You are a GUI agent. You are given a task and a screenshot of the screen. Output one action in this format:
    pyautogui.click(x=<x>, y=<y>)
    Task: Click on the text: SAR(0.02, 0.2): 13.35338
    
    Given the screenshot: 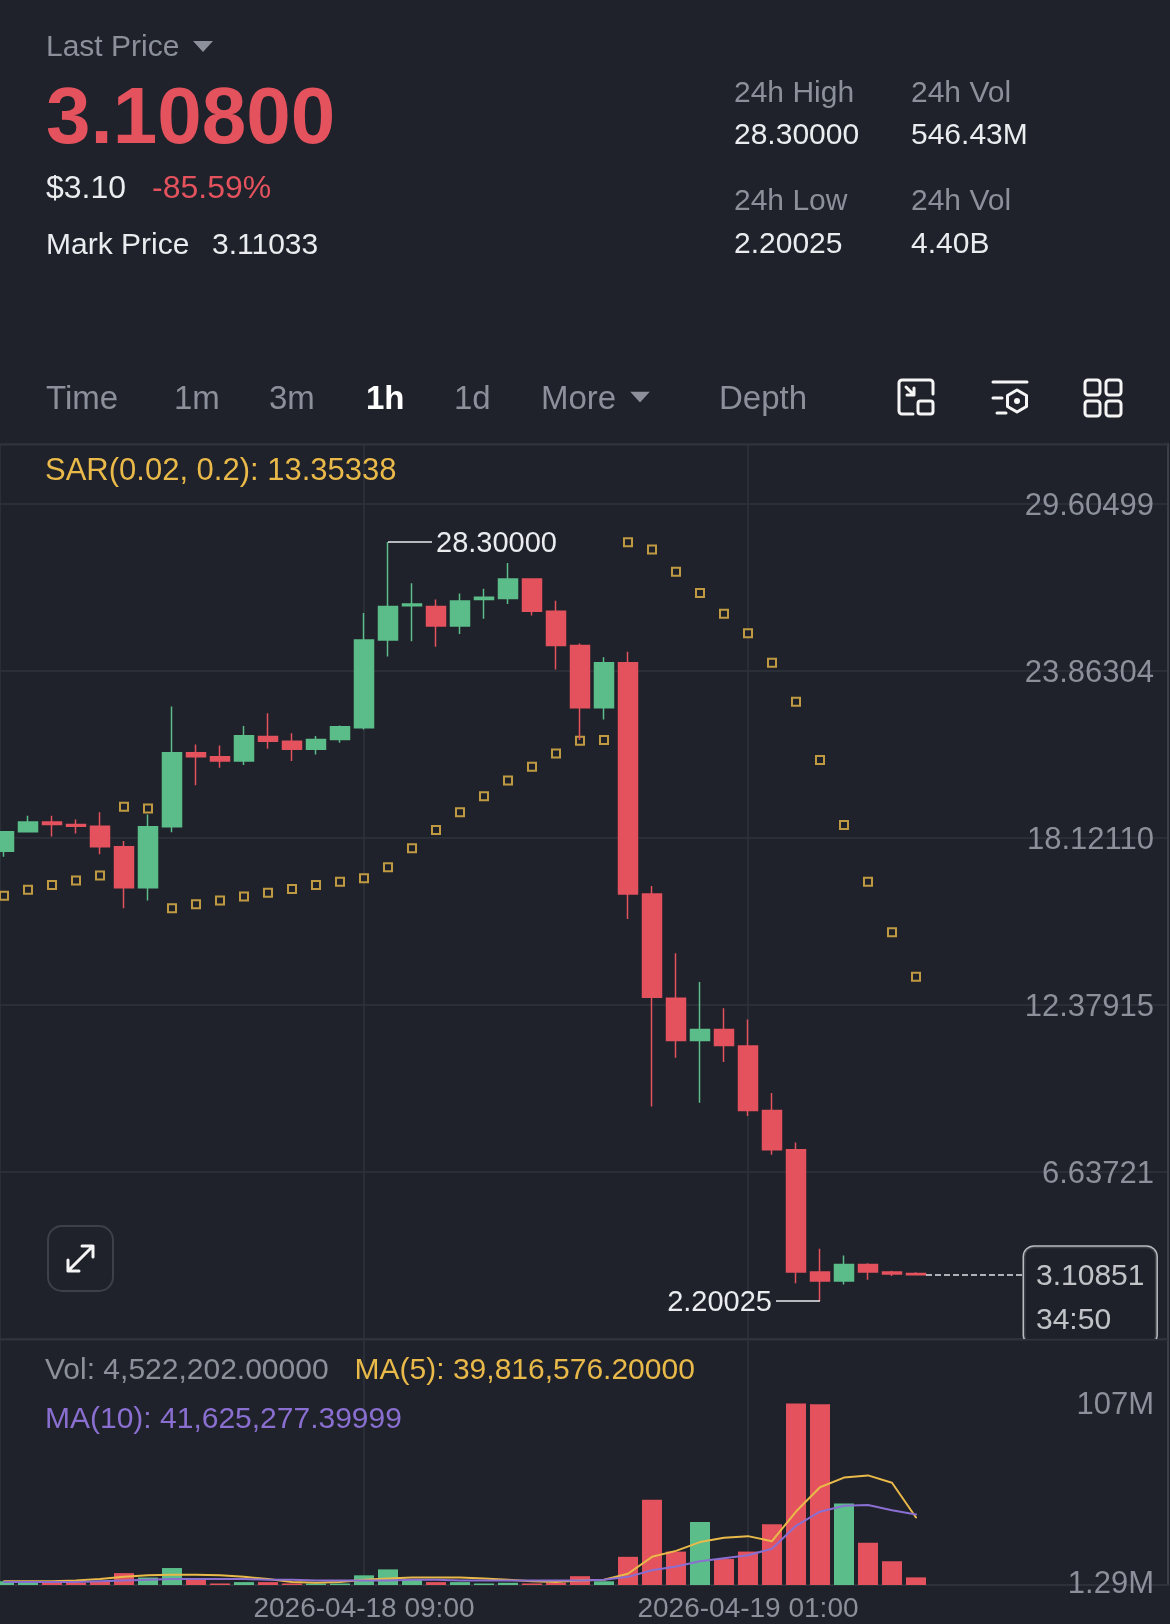 What is the action you would take?
    pyautogui.click(x=221, y=469)
    